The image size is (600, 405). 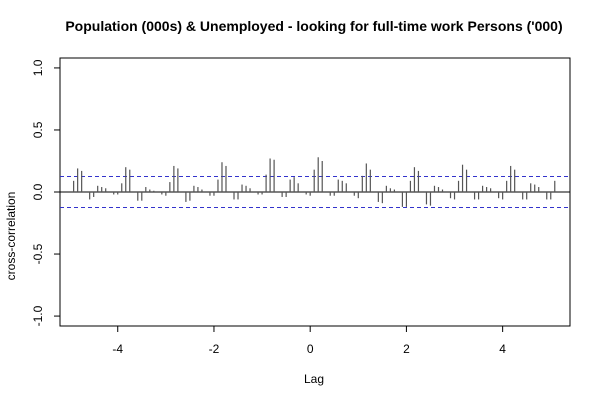 What do you see at coordinates (214, 349) in the screenshot?
I see `x-tick-label: -2` at bounding box center [214, 349].